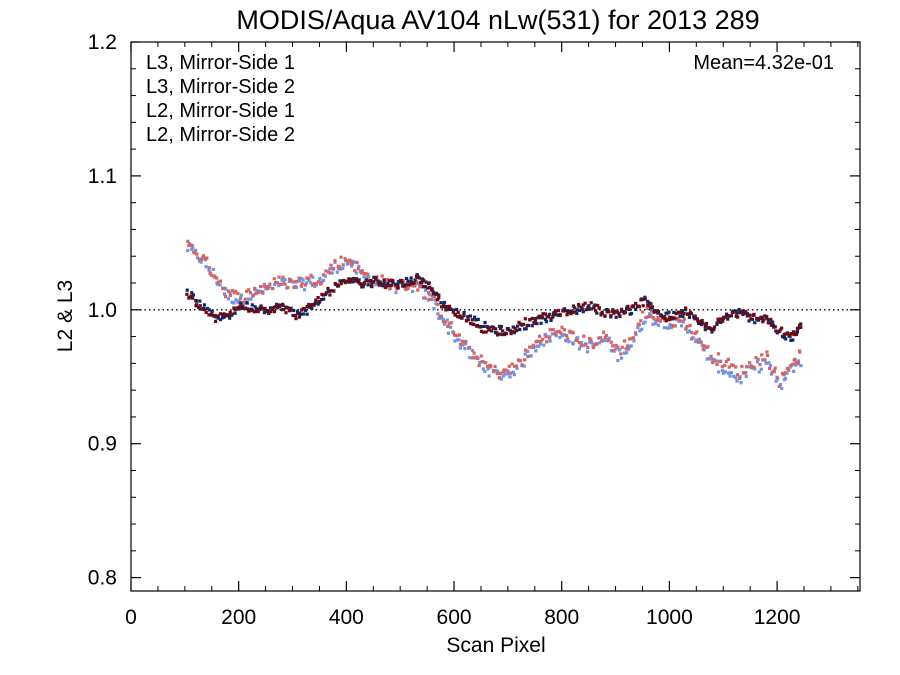 The height and width of the screenshot is (675, 900). Describe the element at coordinates (220, 87) in the screenshot. I see `legend-entry: L3, Mirror-Side 2` at that location.